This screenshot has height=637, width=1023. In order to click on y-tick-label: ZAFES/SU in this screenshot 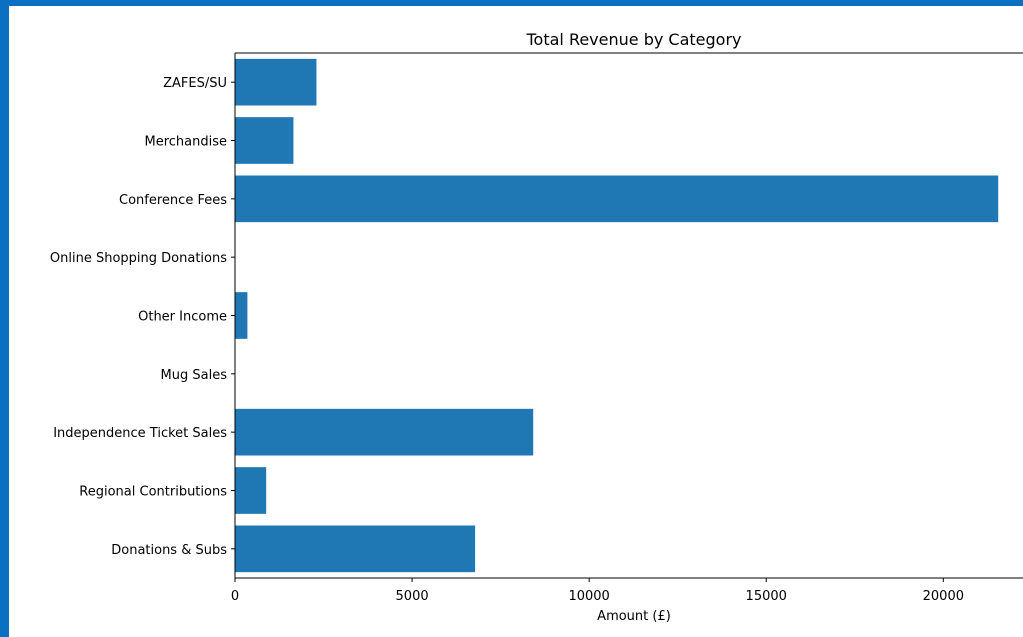, I will do `click(195, 83)`.